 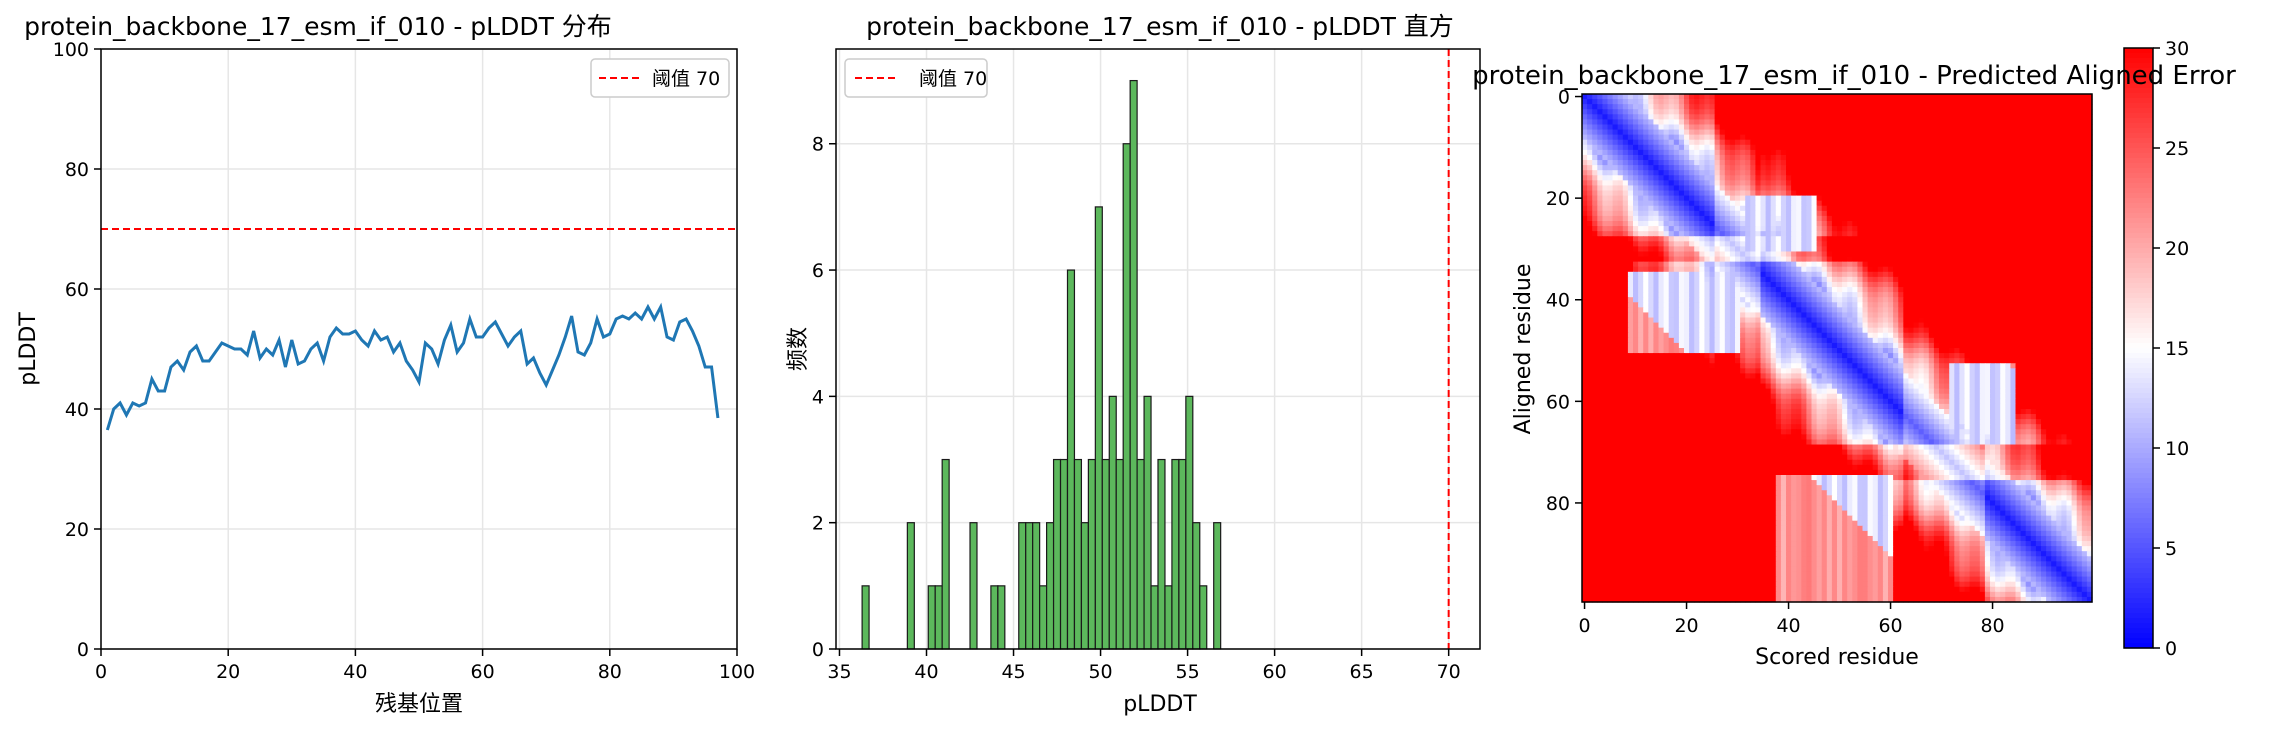 I want to click on histogram-bar, so click(x=1036, y=586).